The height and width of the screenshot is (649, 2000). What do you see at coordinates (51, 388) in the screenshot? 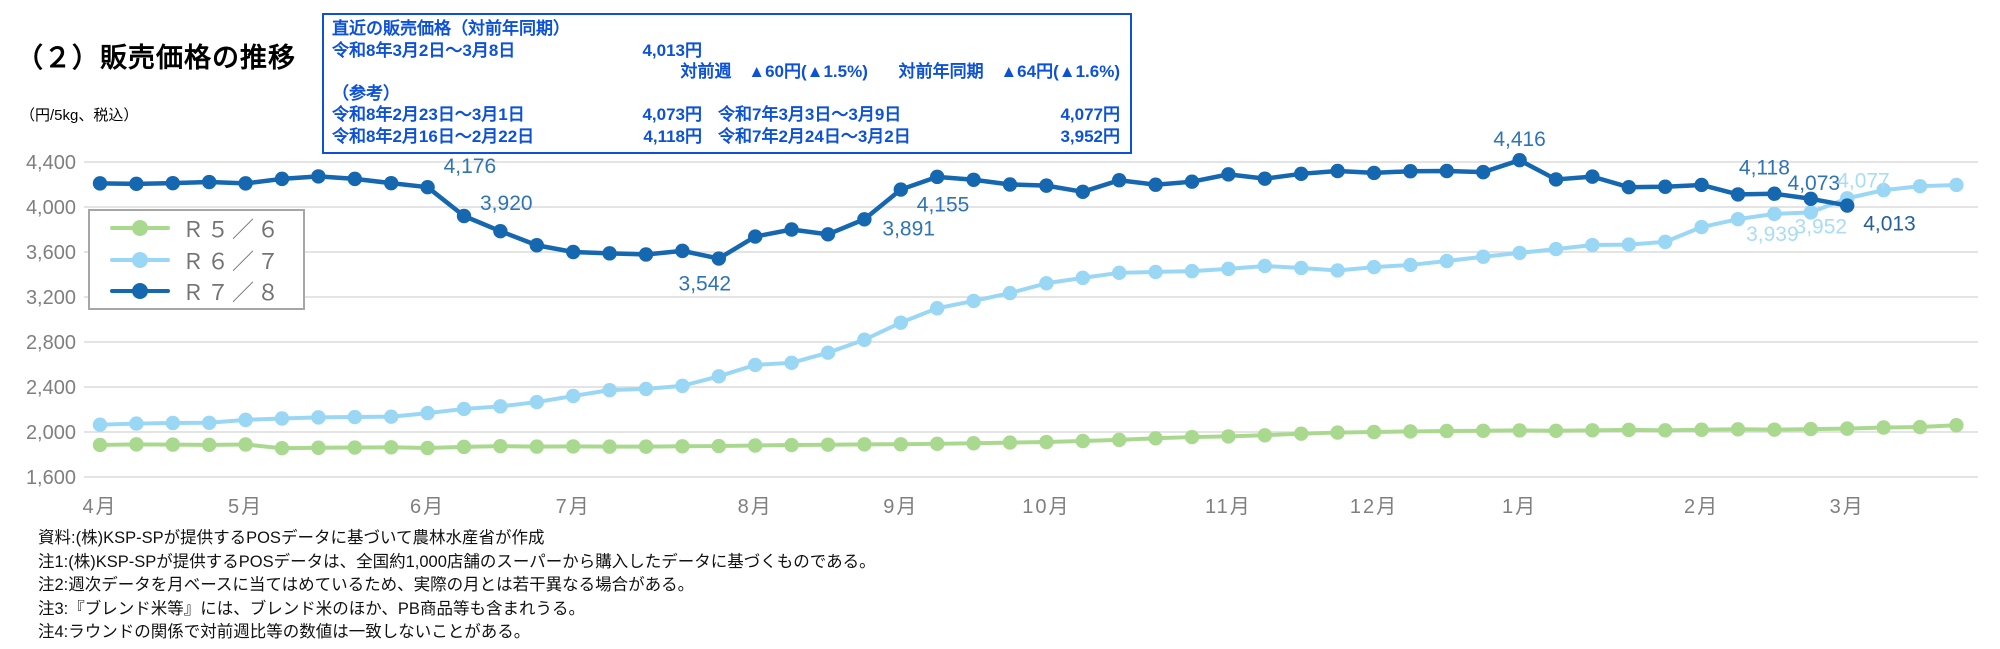
I see `y-tick-label: 2,400` at bounding box center [51, 388].